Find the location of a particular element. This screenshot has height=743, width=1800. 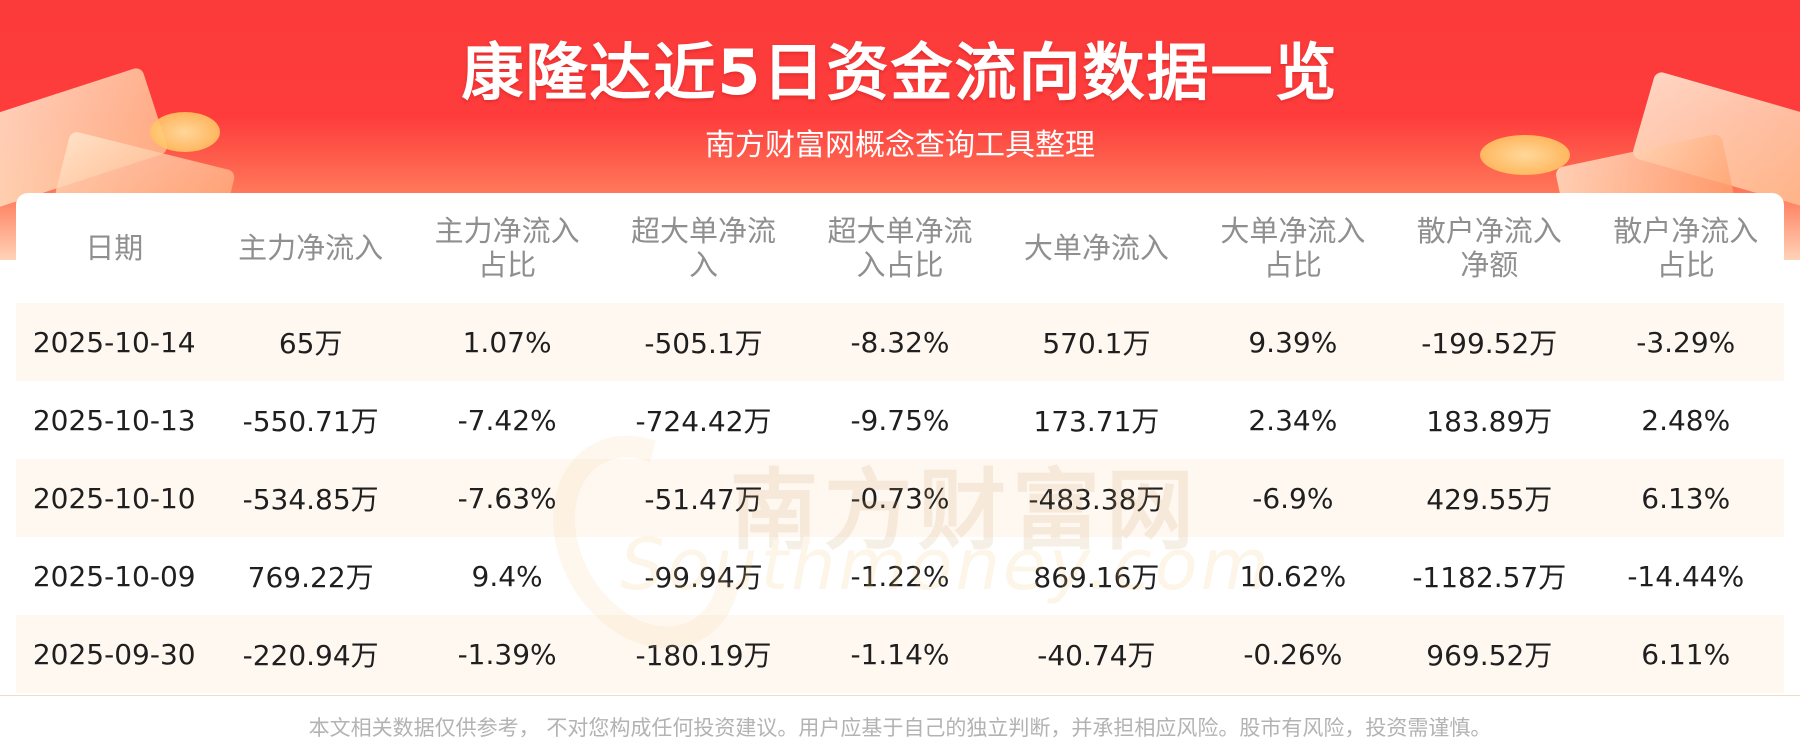

column-header: 大单净流入 is located at coordinates (1096, 248).